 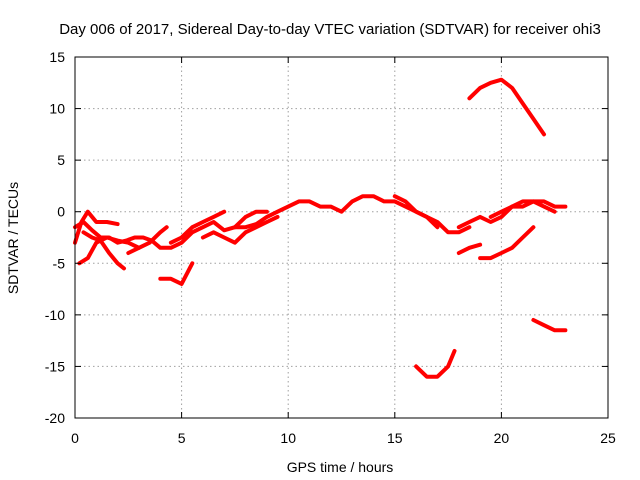 I want to click on series-line-s9, so click(x=250, y=219).